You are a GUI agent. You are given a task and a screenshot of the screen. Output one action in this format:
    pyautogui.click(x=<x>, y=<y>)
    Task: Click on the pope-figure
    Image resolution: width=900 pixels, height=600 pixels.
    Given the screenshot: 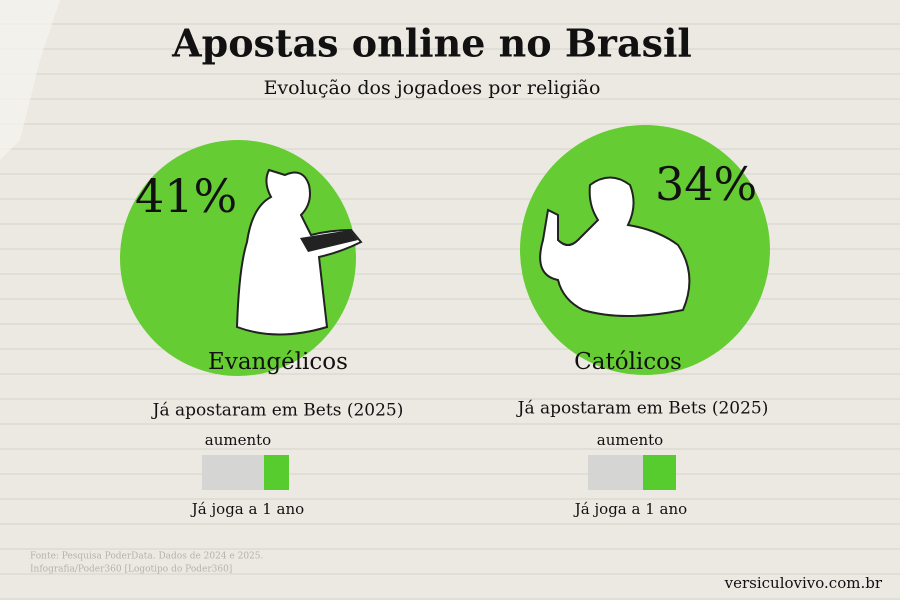 What is the action you would take?
    pyautogui.click(x=615, y=246)
    